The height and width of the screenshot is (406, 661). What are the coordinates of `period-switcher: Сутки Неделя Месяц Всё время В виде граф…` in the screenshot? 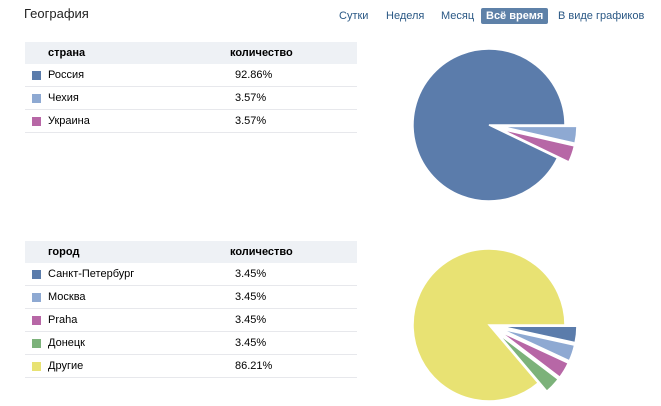 It's located at (330, 17).